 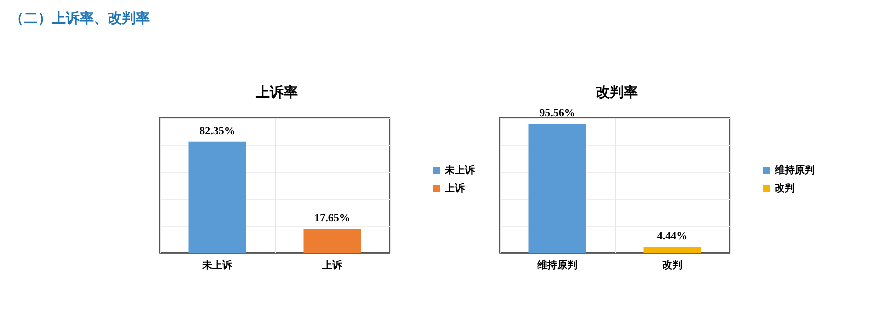 I want to click on legend-label: 未上诉, so click(x=460, y=170).